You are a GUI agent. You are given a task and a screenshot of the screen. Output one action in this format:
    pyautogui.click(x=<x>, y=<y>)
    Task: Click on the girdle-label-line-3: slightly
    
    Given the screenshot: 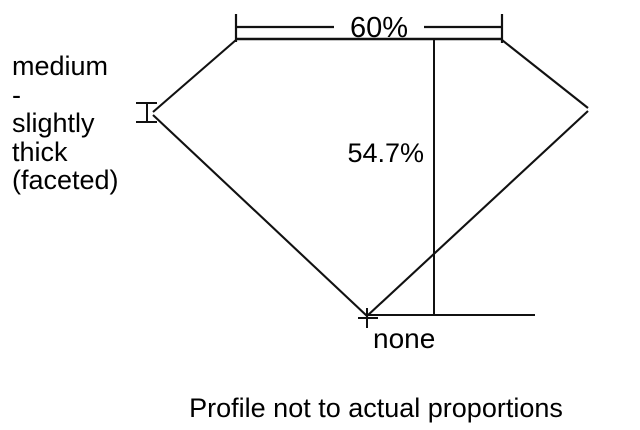 What is the action you would take?
    pyautogui.click(x=53, y=123)
    